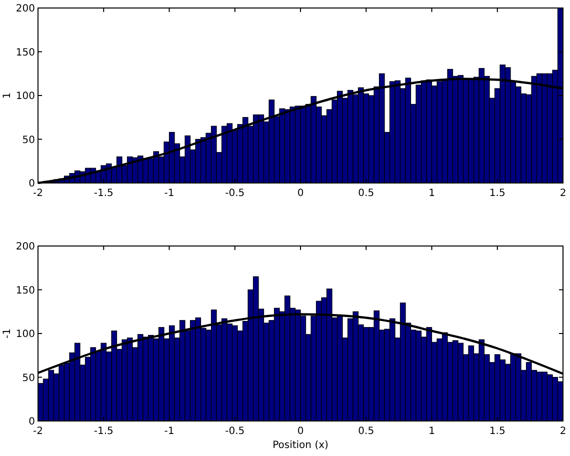 Image resolution: width=570 pixels, height=456 pixels. I want to click on y-axis-title: 1, so click(7, 95).